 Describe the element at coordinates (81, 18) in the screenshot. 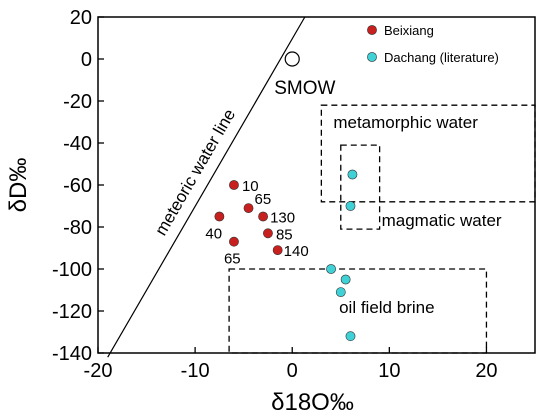

I see `y-tick-label: 20` at that location.